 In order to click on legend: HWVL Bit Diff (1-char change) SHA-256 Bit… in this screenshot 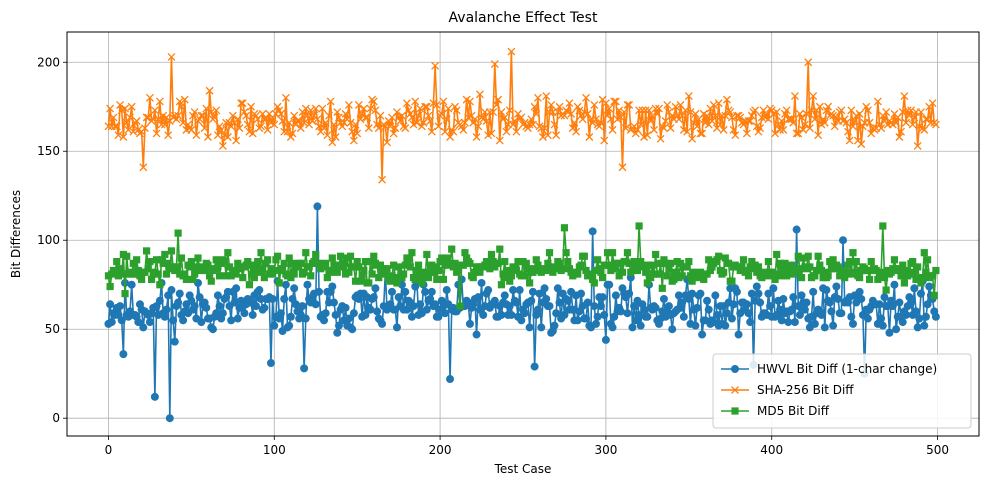, I will do `click(842, 391)`.